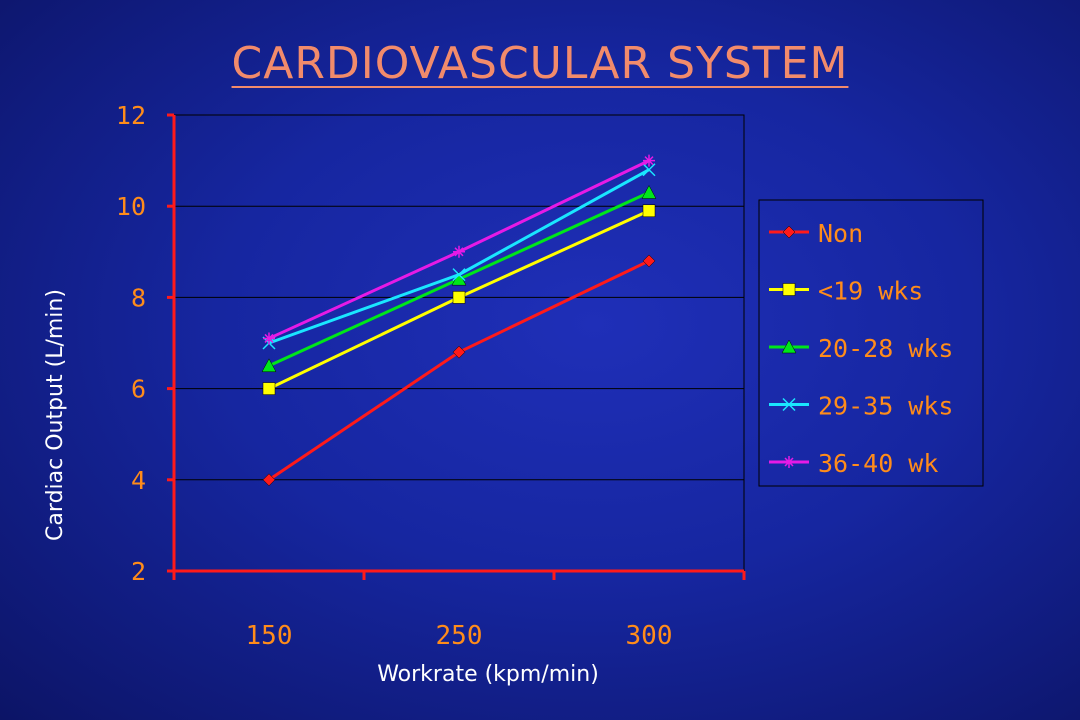 This screenshot has height=720, width=1080. I want to click on legend-item: 29-35 wks, so click(861, 406).